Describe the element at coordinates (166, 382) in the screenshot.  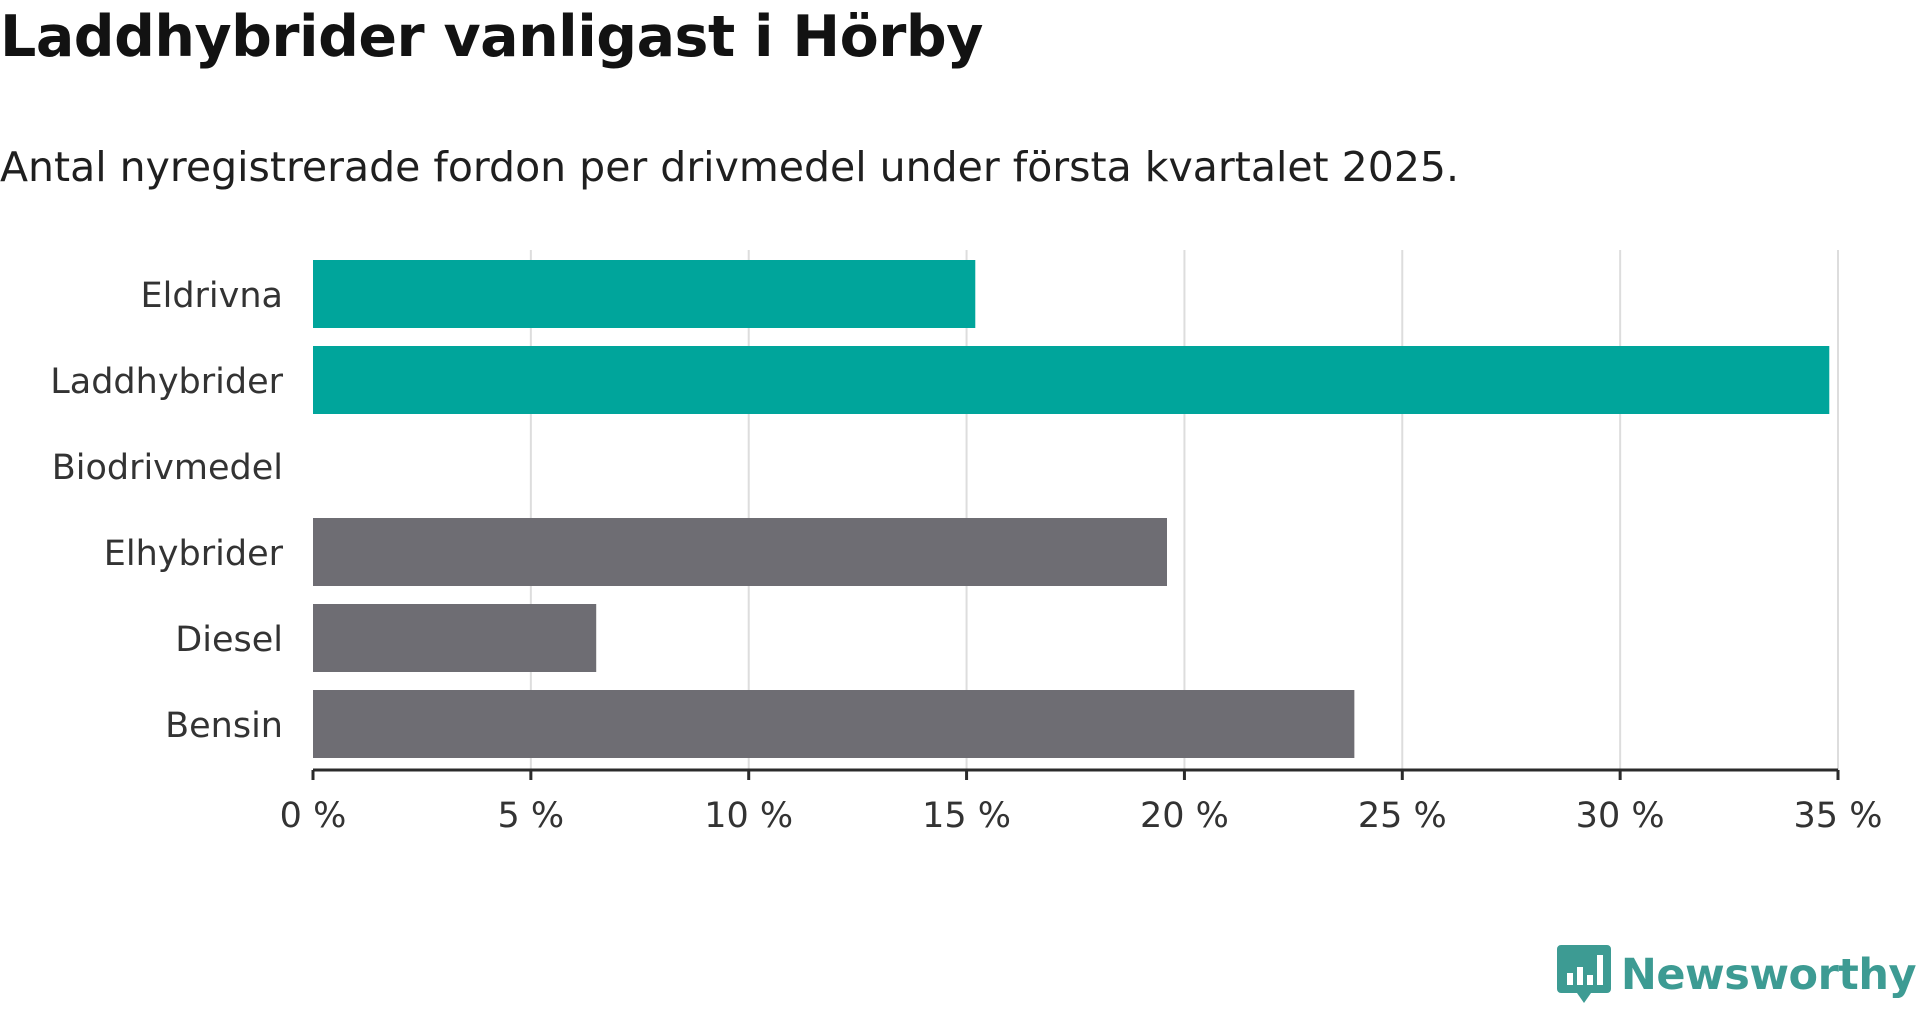
I see `category-label: Laddhybrider` at that location.